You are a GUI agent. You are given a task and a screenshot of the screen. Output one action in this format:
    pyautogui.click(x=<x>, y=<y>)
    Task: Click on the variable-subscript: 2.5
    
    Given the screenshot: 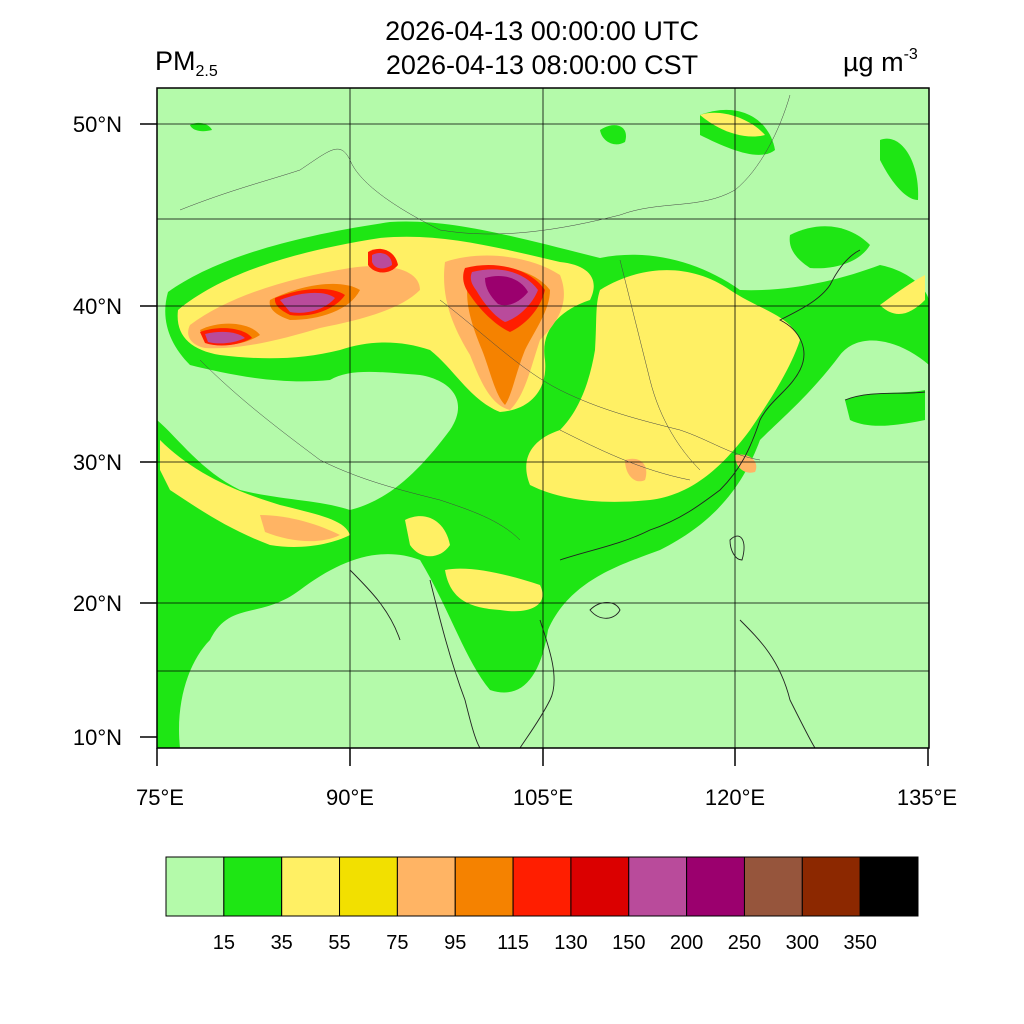 What is the action you would take?
    pyautogui.click(x=206, y=71)
    